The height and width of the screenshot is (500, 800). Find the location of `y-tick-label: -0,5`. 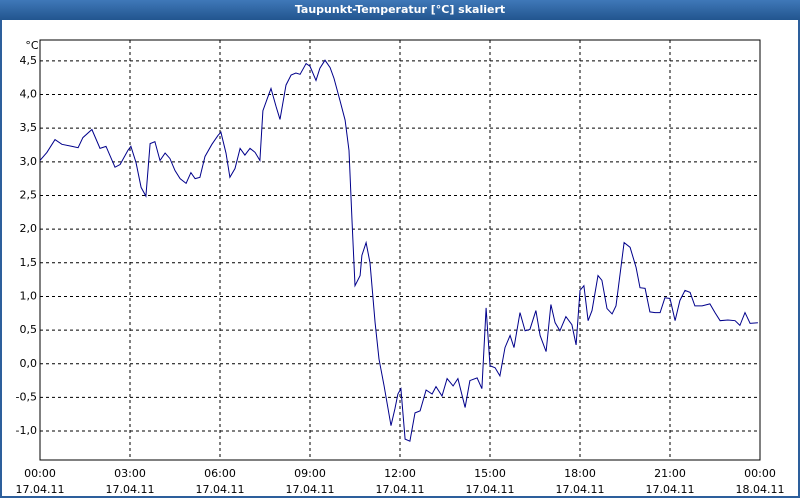

y-tick-label: -0,5 is located at coordinates (26, 396).